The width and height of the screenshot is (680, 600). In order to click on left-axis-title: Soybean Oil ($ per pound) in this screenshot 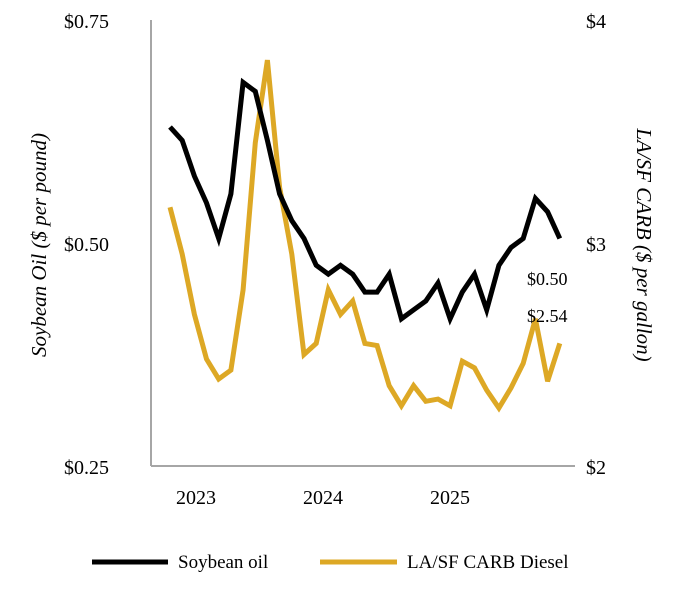, I will do `click(39, 245)`.